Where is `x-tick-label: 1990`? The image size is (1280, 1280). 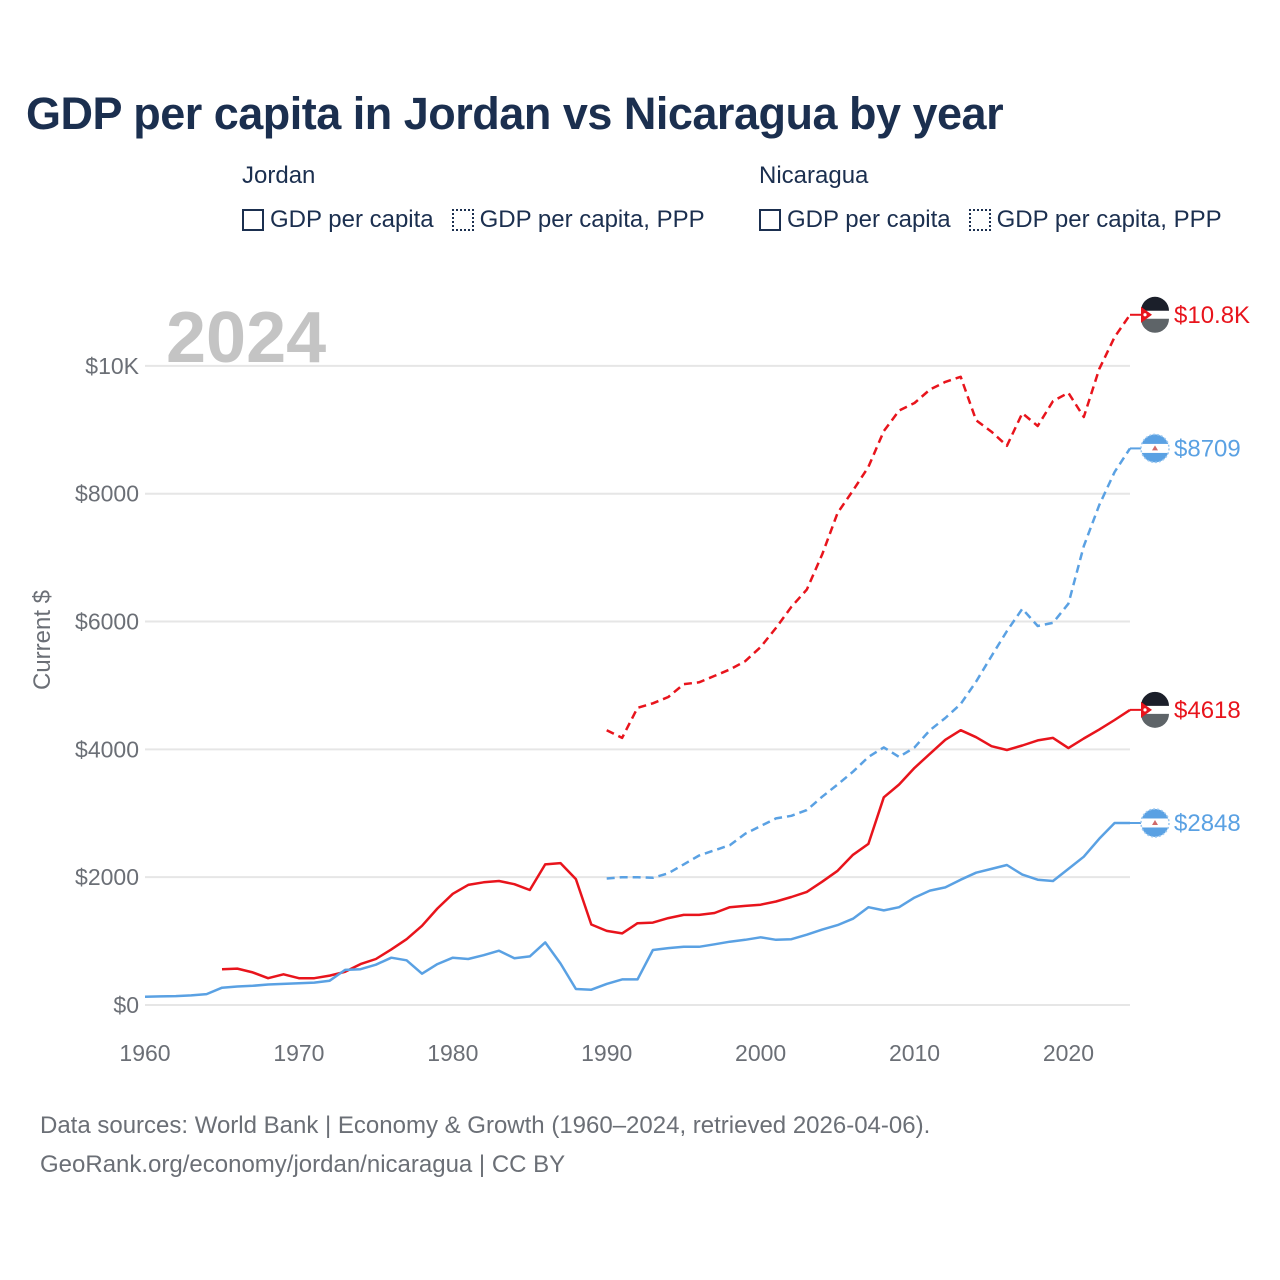 x-tick-label: 1990 is located at coordinates (606, 1053).